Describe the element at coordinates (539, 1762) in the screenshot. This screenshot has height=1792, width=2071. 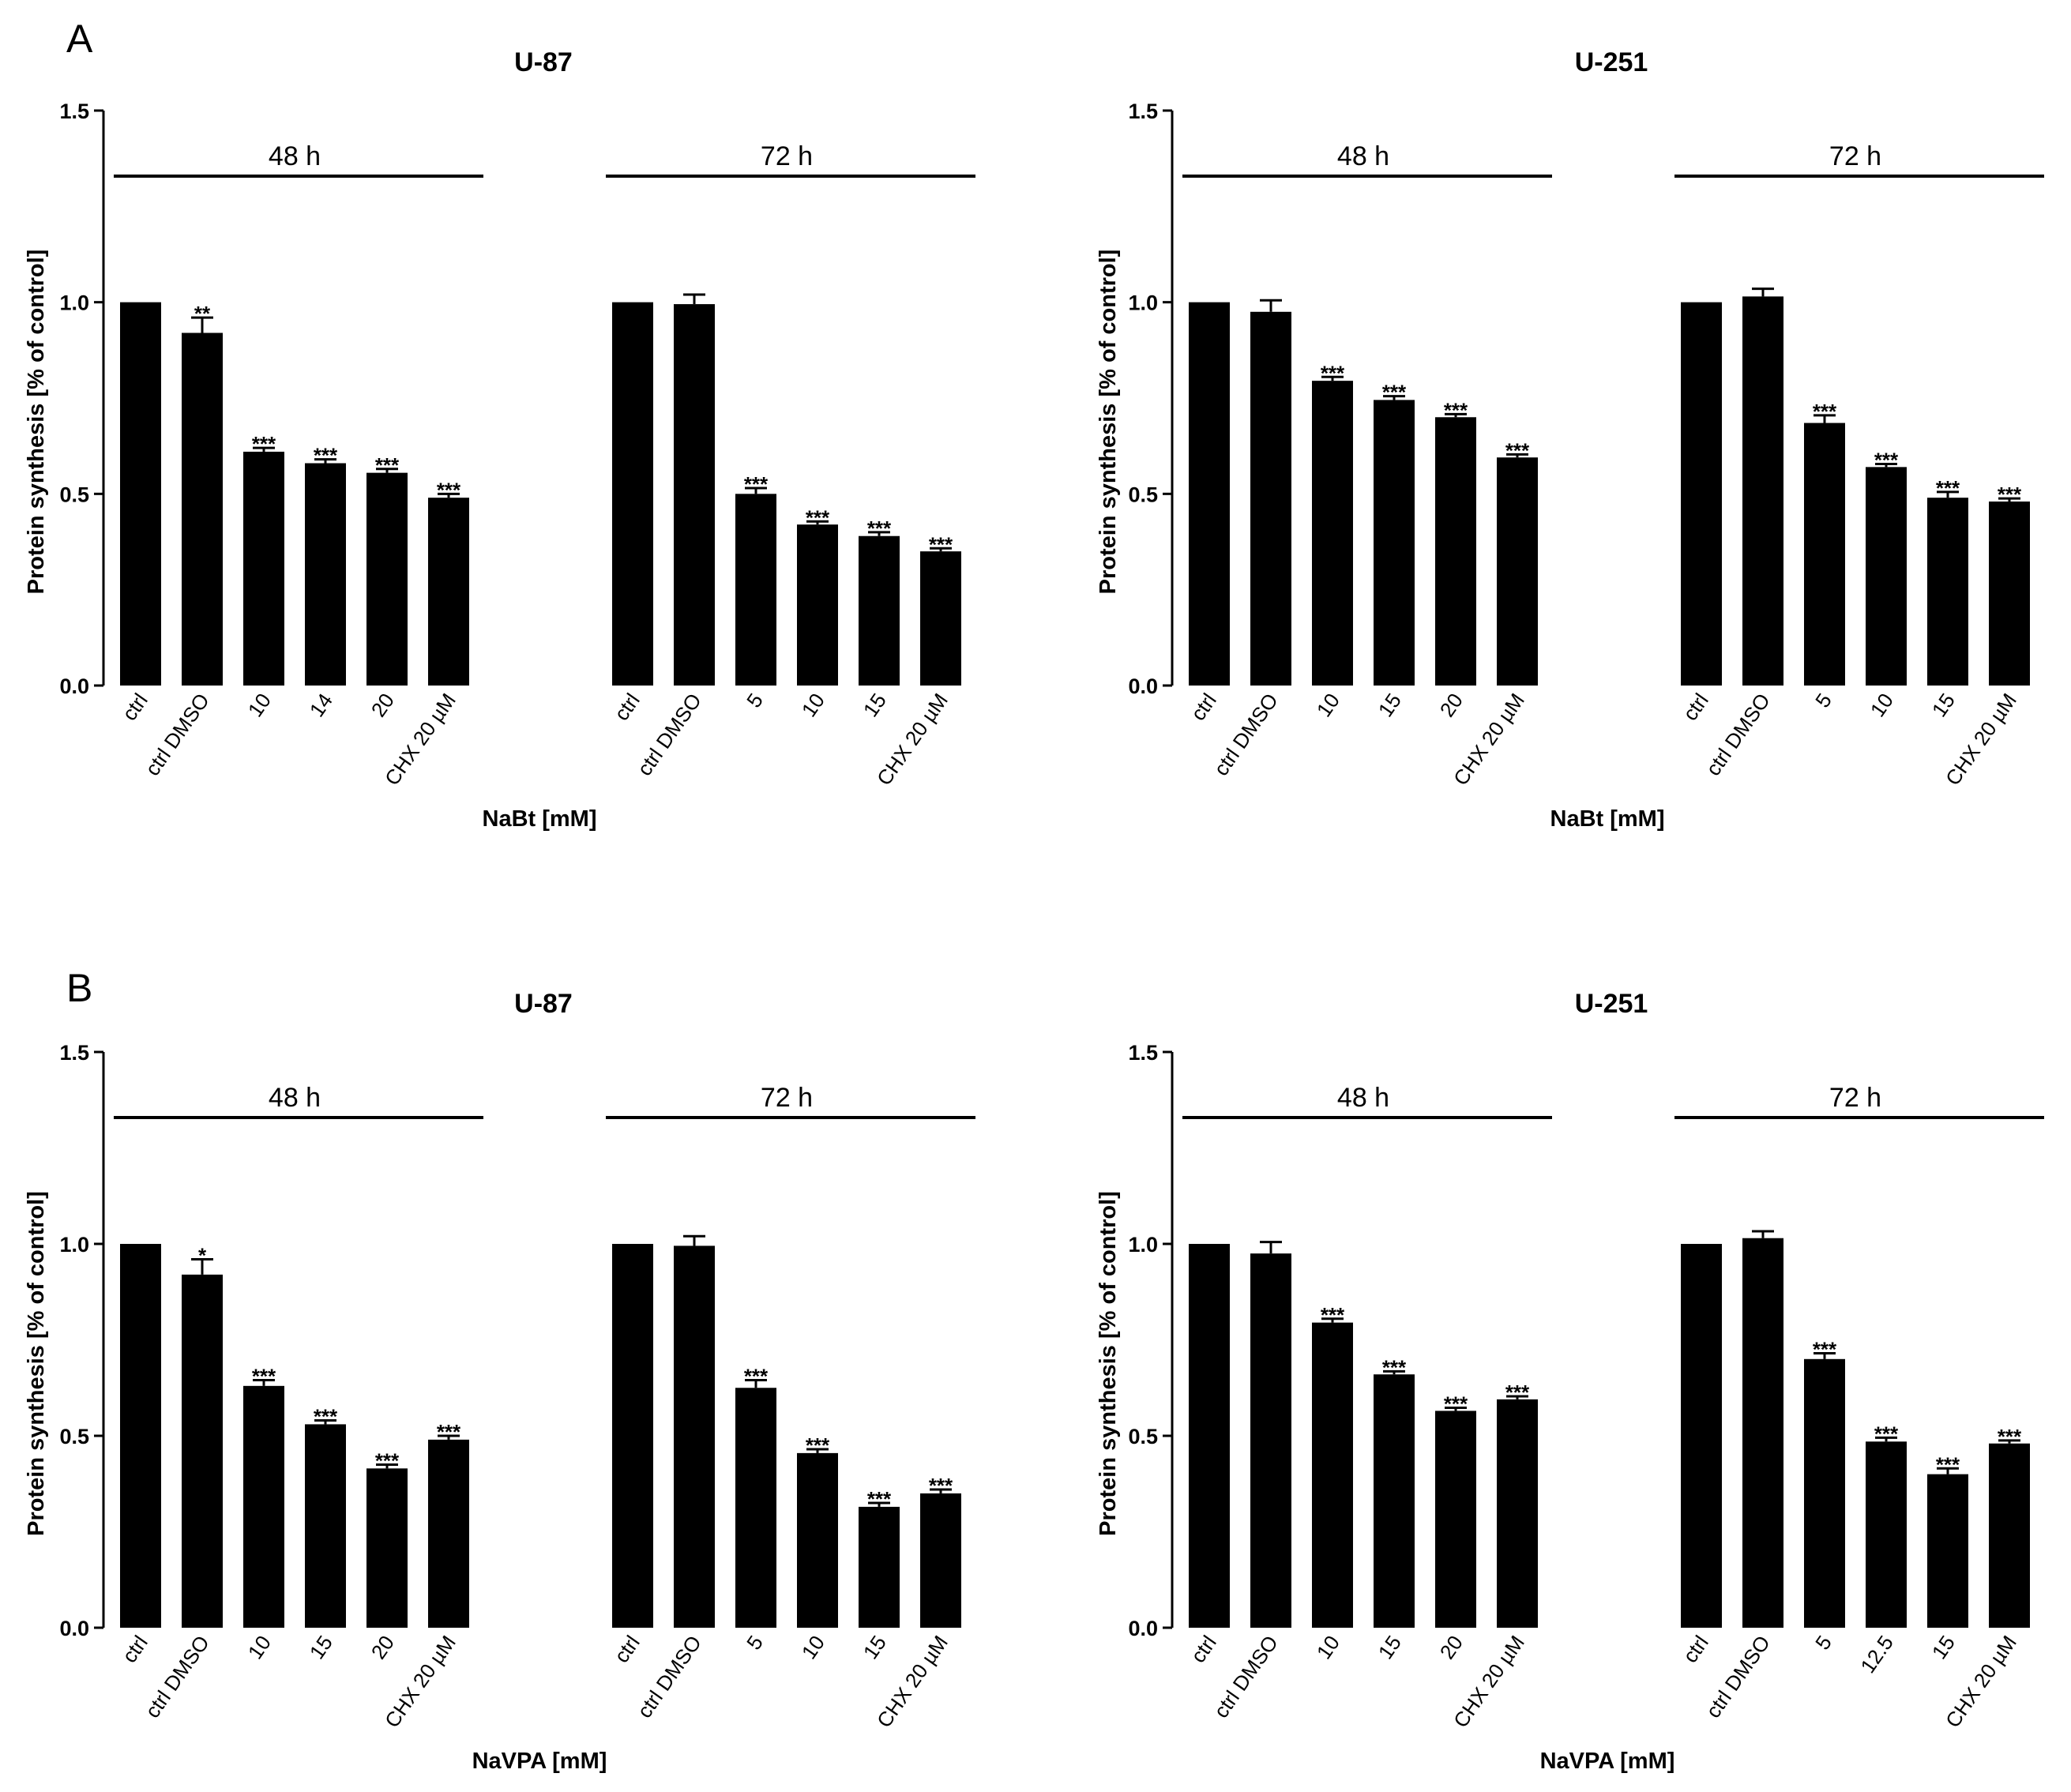
I see `x-axis-label: NaVPA [mM]` at that location.